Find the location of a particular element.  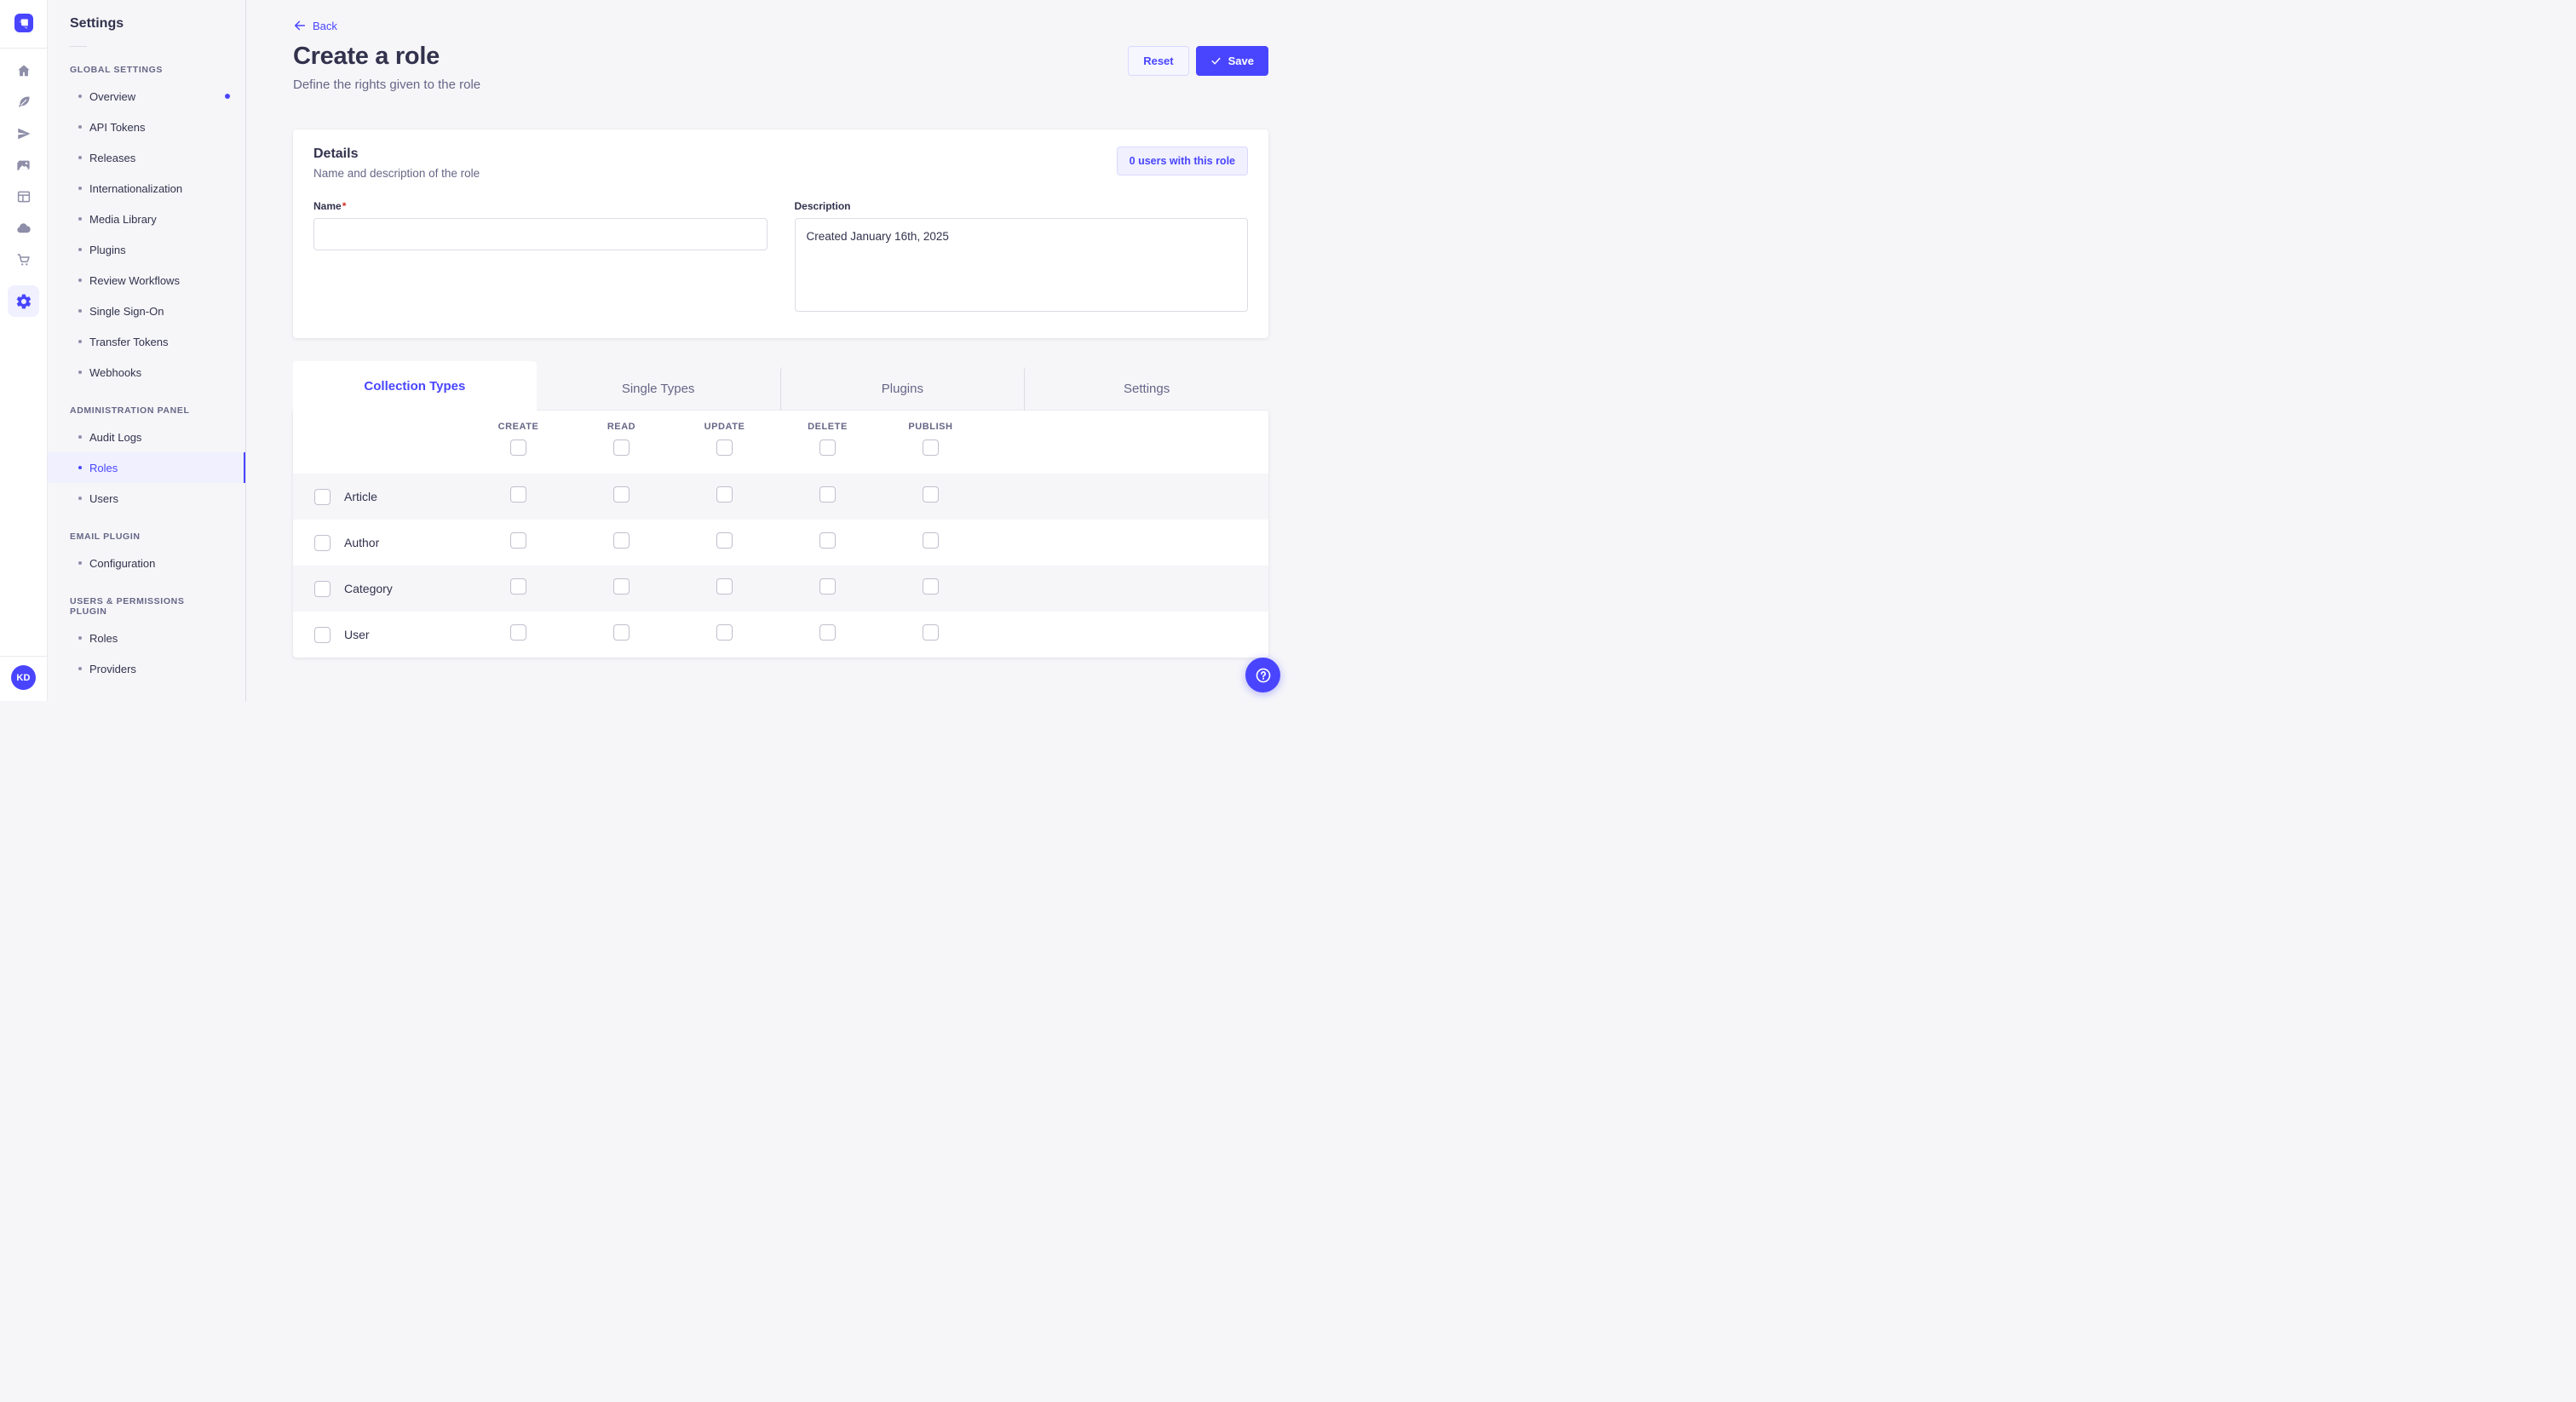

cell-category-publish is located at coordinates (931, 588).